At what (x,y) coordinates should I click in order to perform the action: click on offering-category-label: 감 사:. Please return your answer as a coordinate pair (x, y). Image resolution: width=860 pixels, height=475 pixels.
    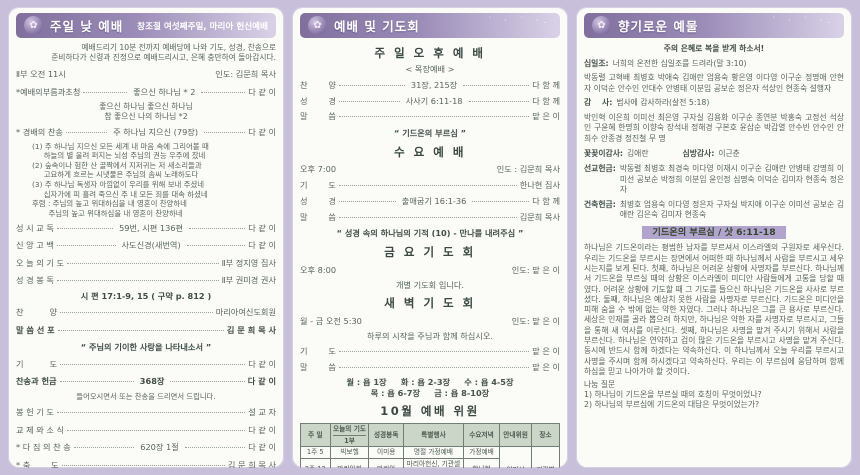
    Looking at the image, I should click on (598, 103).